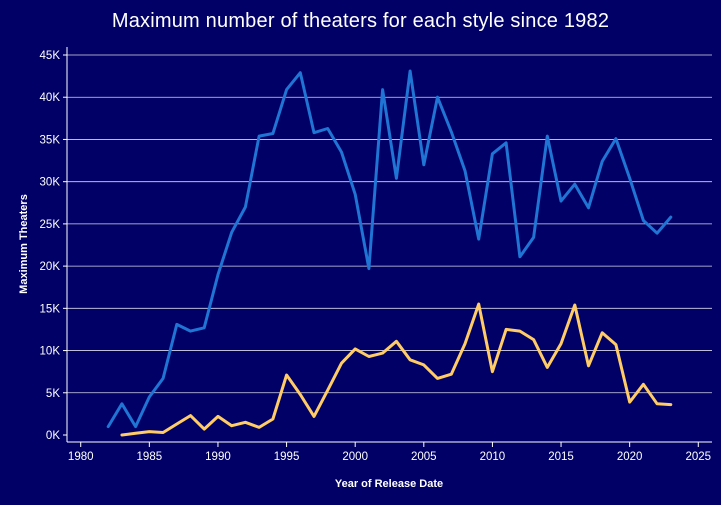  Describe the element at coordinates (81, 457) in the screenshot. I see `x-tick-label: 1980` at that location.